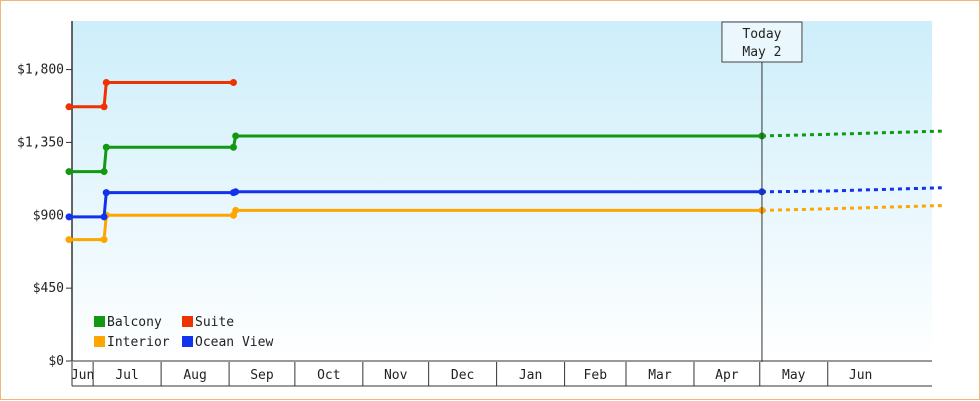 This screenshot has width=980, height=401. Describe the element at coordinates (596, 375) in the screenshot. I see `x-month-label: Feb` at that location.